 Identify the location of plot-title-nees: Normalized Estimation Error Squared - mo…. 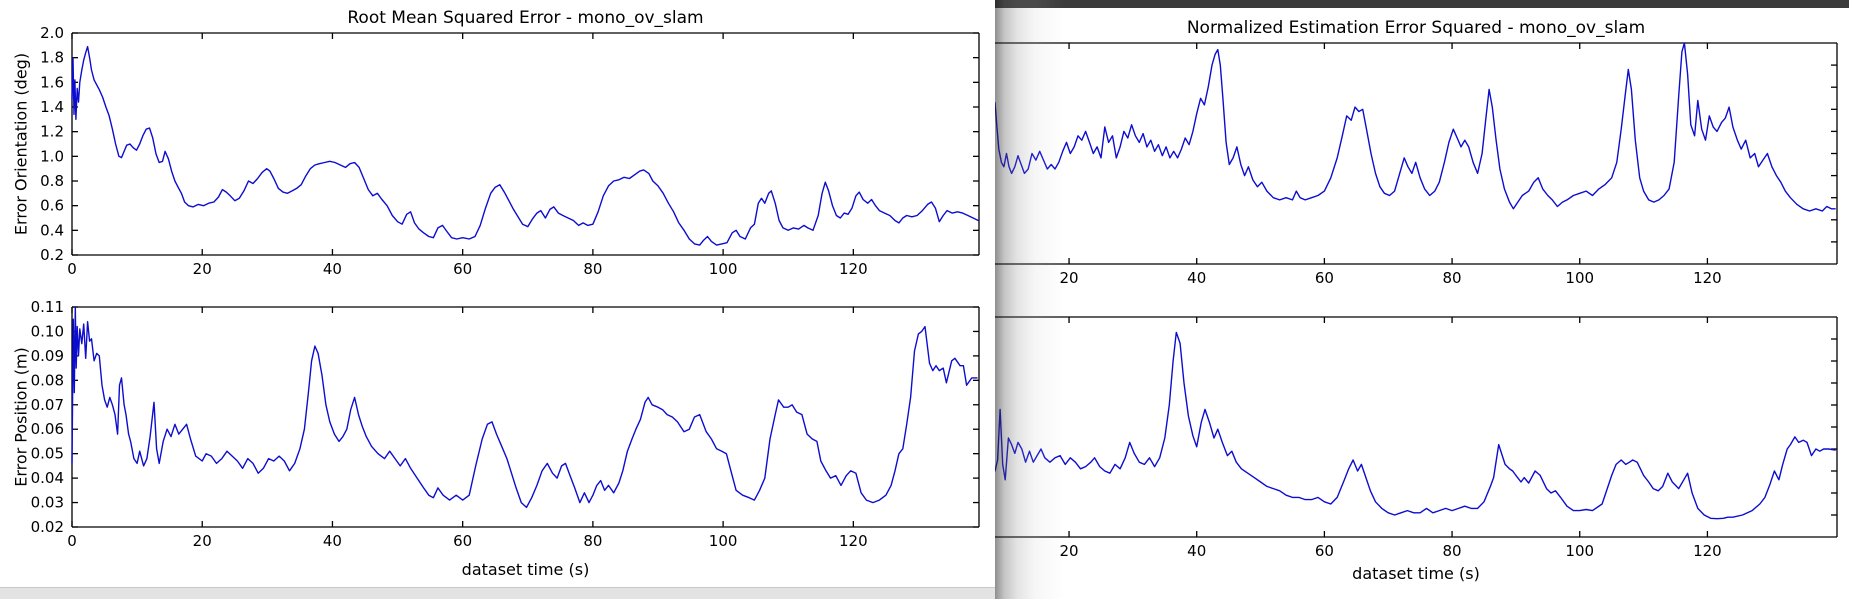
(1416, 28).